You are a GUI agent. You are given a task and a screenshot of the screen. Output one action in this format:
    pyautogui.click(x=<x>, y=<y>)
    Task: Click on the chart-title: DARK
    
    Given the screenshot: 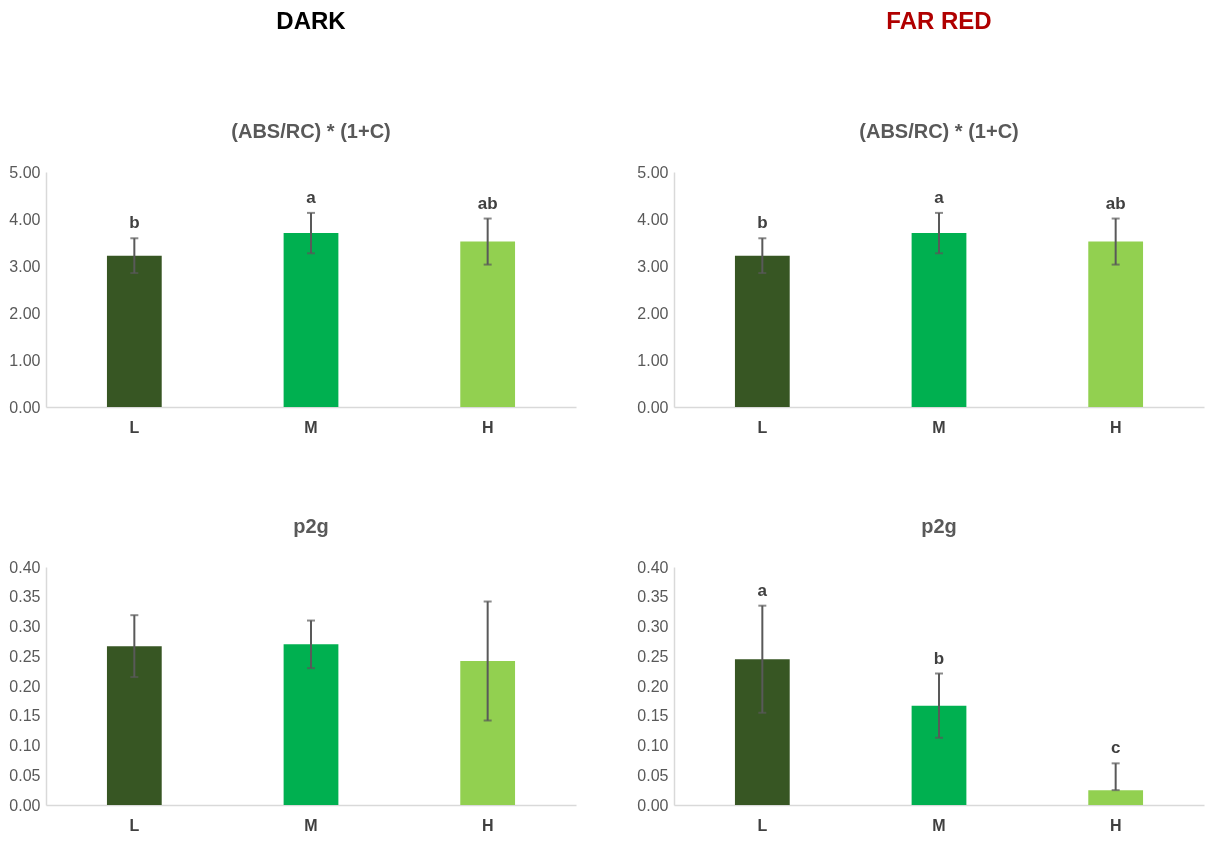 What is the action you would take?
    pyautogui.click(x=311, y=20)
    